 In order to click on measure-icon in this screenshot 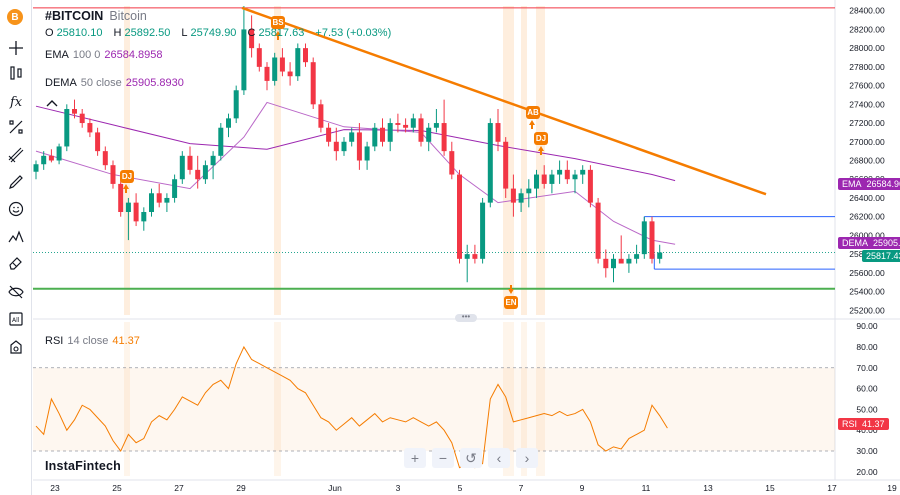, I will do `click(16, 155)`.